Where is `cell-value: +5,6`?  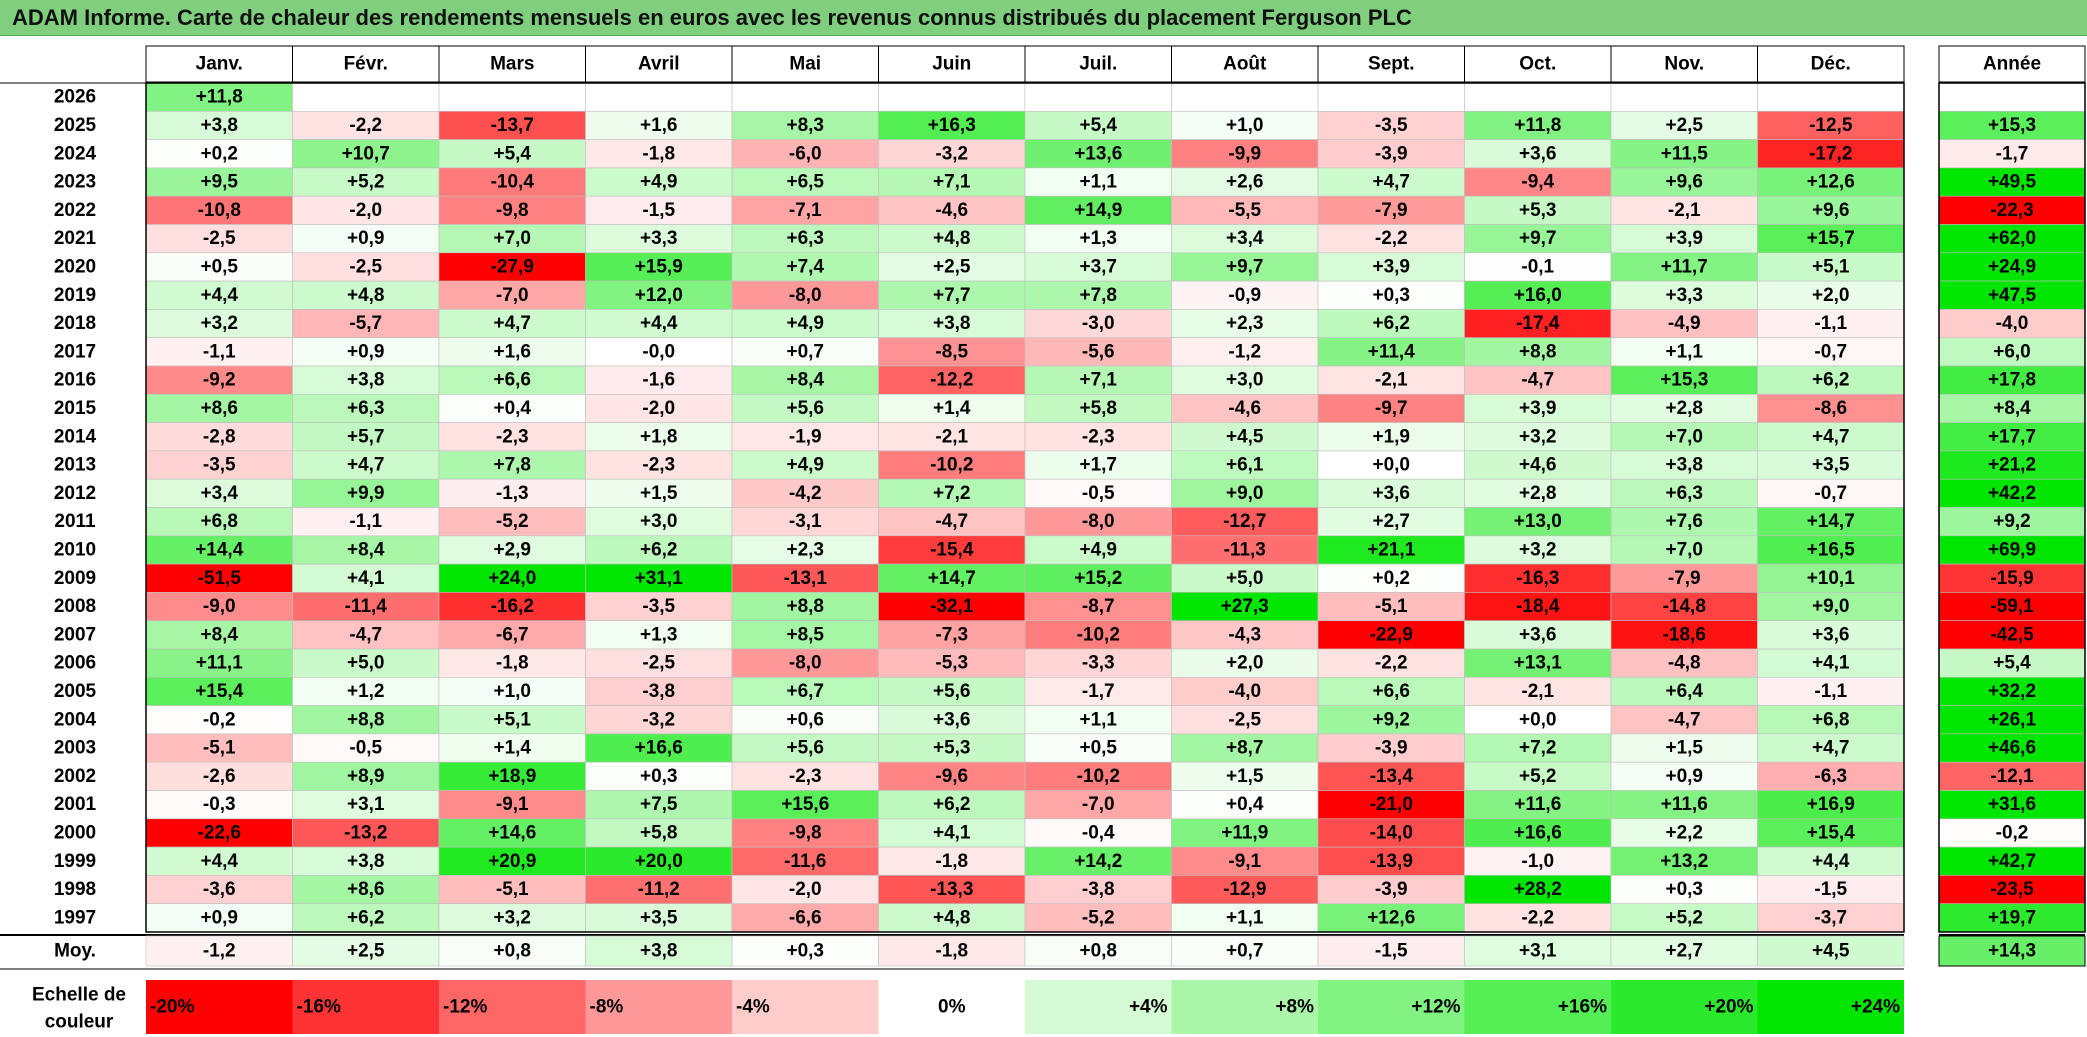 cell-value: +5,6 is located at coordinates (952, 691).